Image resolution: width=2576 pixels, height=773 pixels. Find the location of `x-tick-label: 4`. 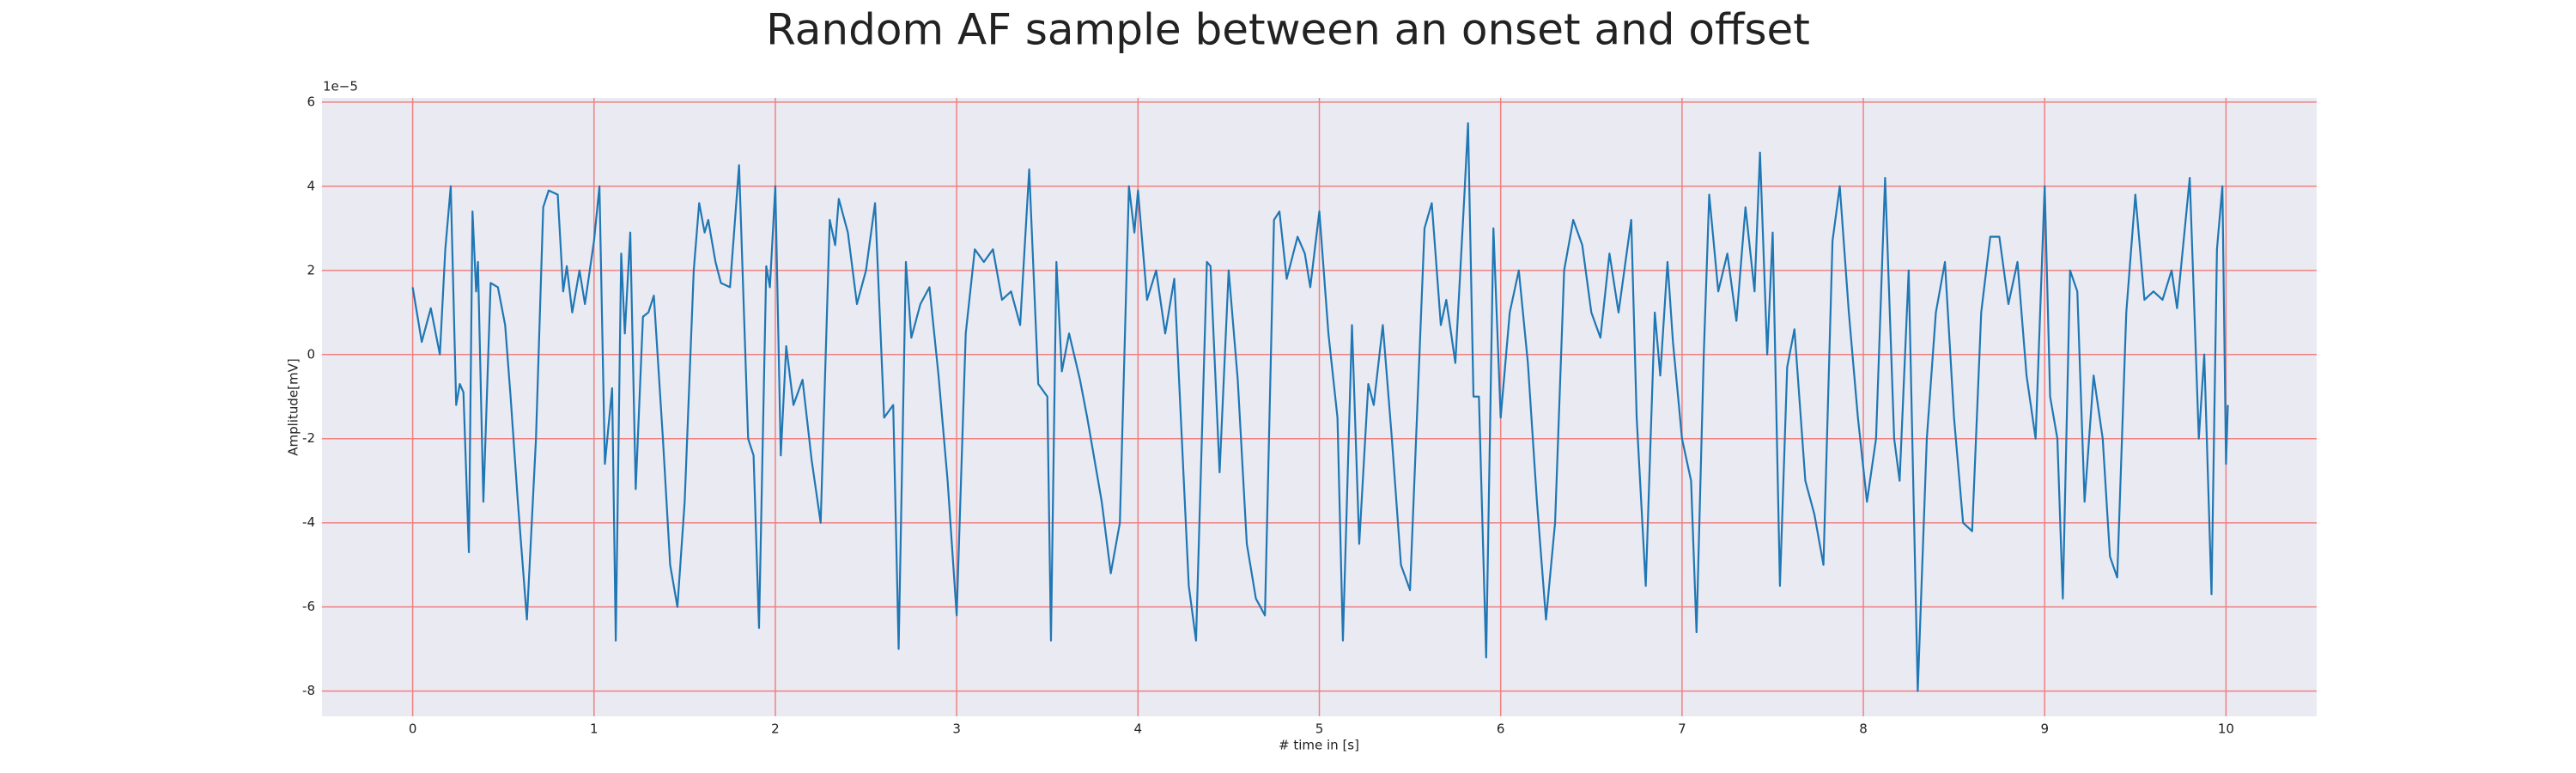

x-tick-label: 4 is located at coordinates (1138, 729).